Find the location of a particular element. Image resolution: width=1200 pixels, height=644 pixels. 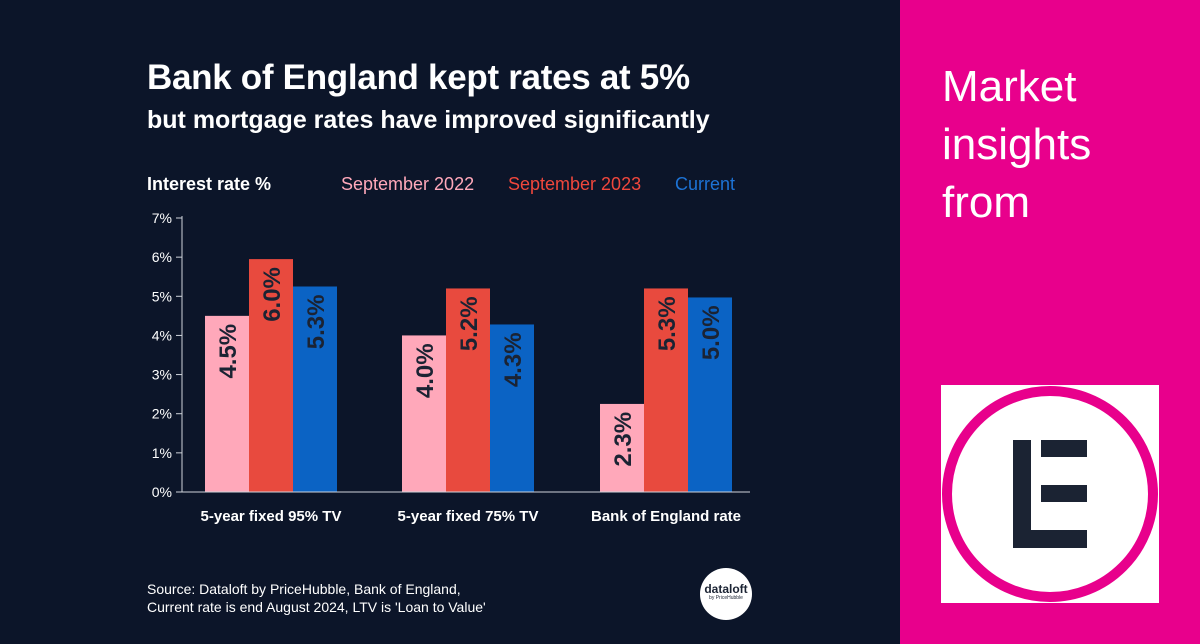

insight-line-2: insights is located at coordinates (1017, 144).